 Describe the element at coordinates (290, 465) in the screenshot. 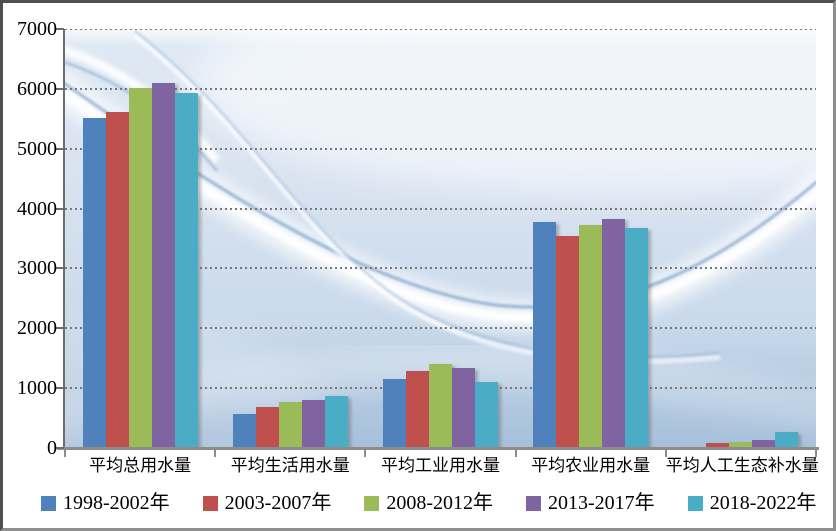

I see `category-label: 平均生活用水量` at that location.